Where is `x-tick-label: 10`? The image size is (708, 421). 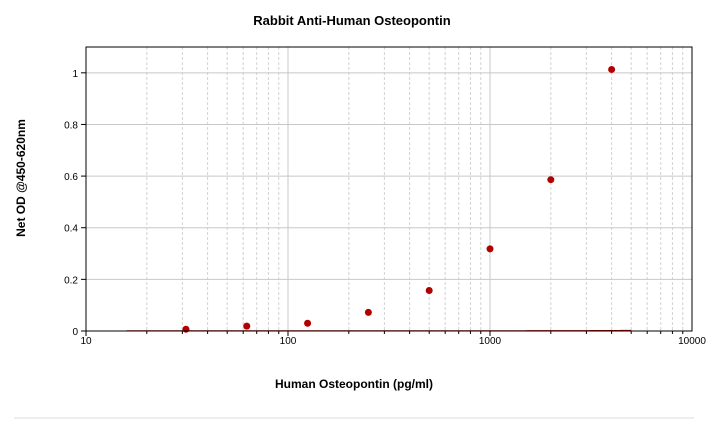 x-tick-label: 10 is located at coordinates (86, 341).